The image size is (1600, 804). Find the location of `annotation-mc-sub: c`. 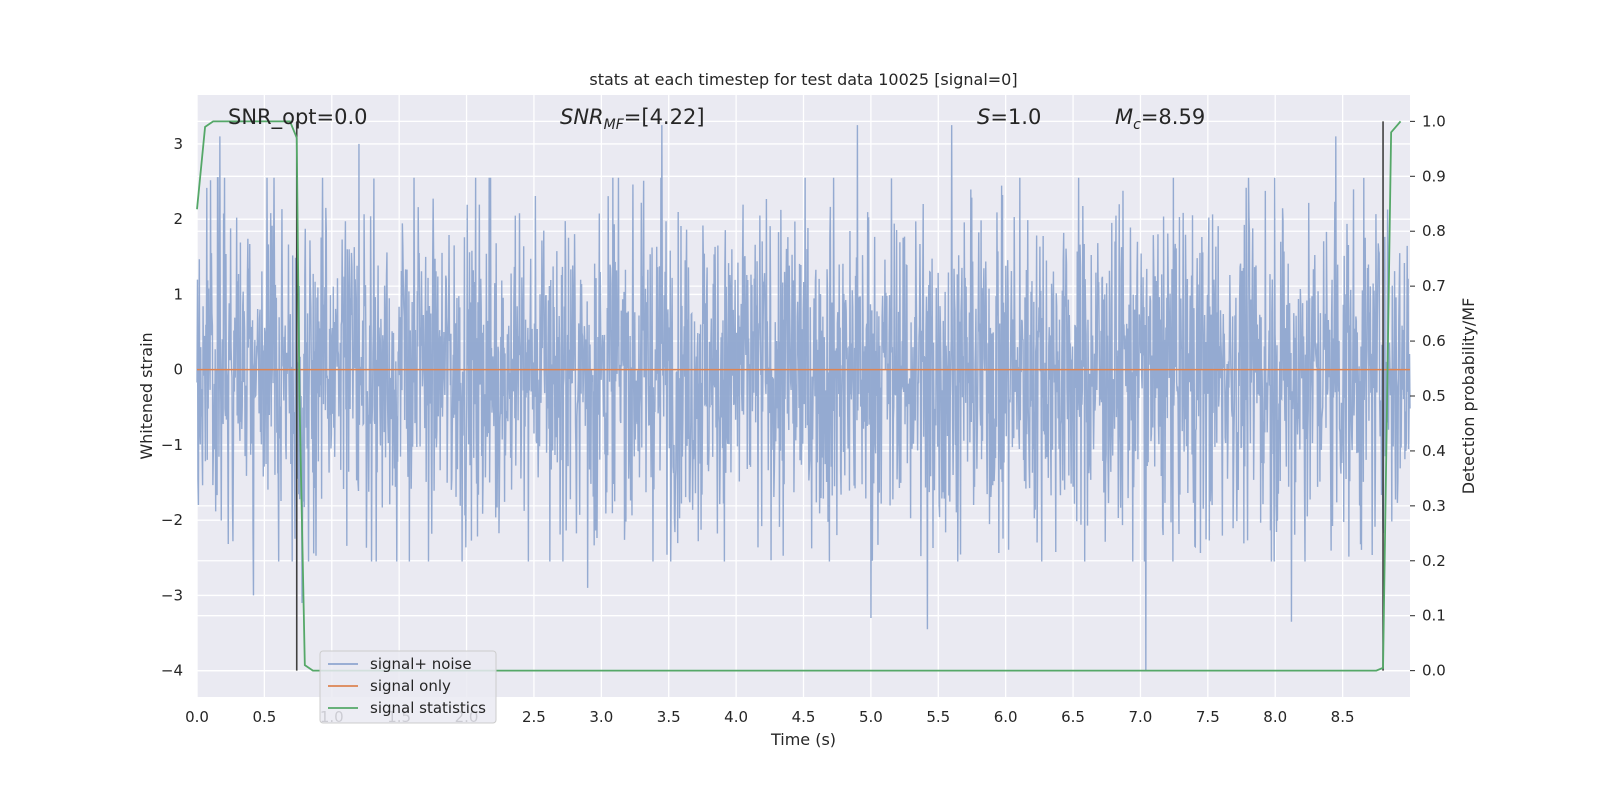

annotation-mc-sub: c is located at coordinates (1137, 125).